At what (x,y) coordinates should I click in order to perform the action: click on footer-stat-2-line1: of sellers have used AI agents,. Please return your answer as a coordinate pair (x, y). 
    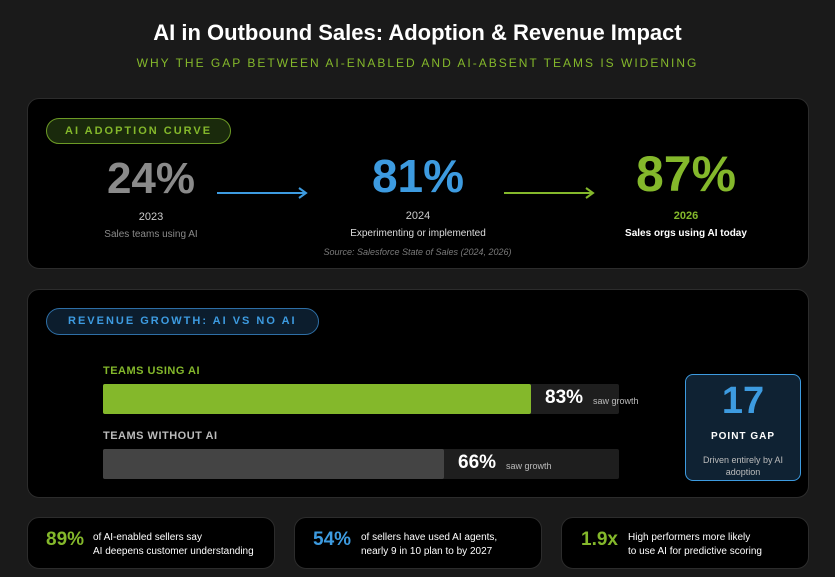
    Looking at the image, I should click on (429, 537).